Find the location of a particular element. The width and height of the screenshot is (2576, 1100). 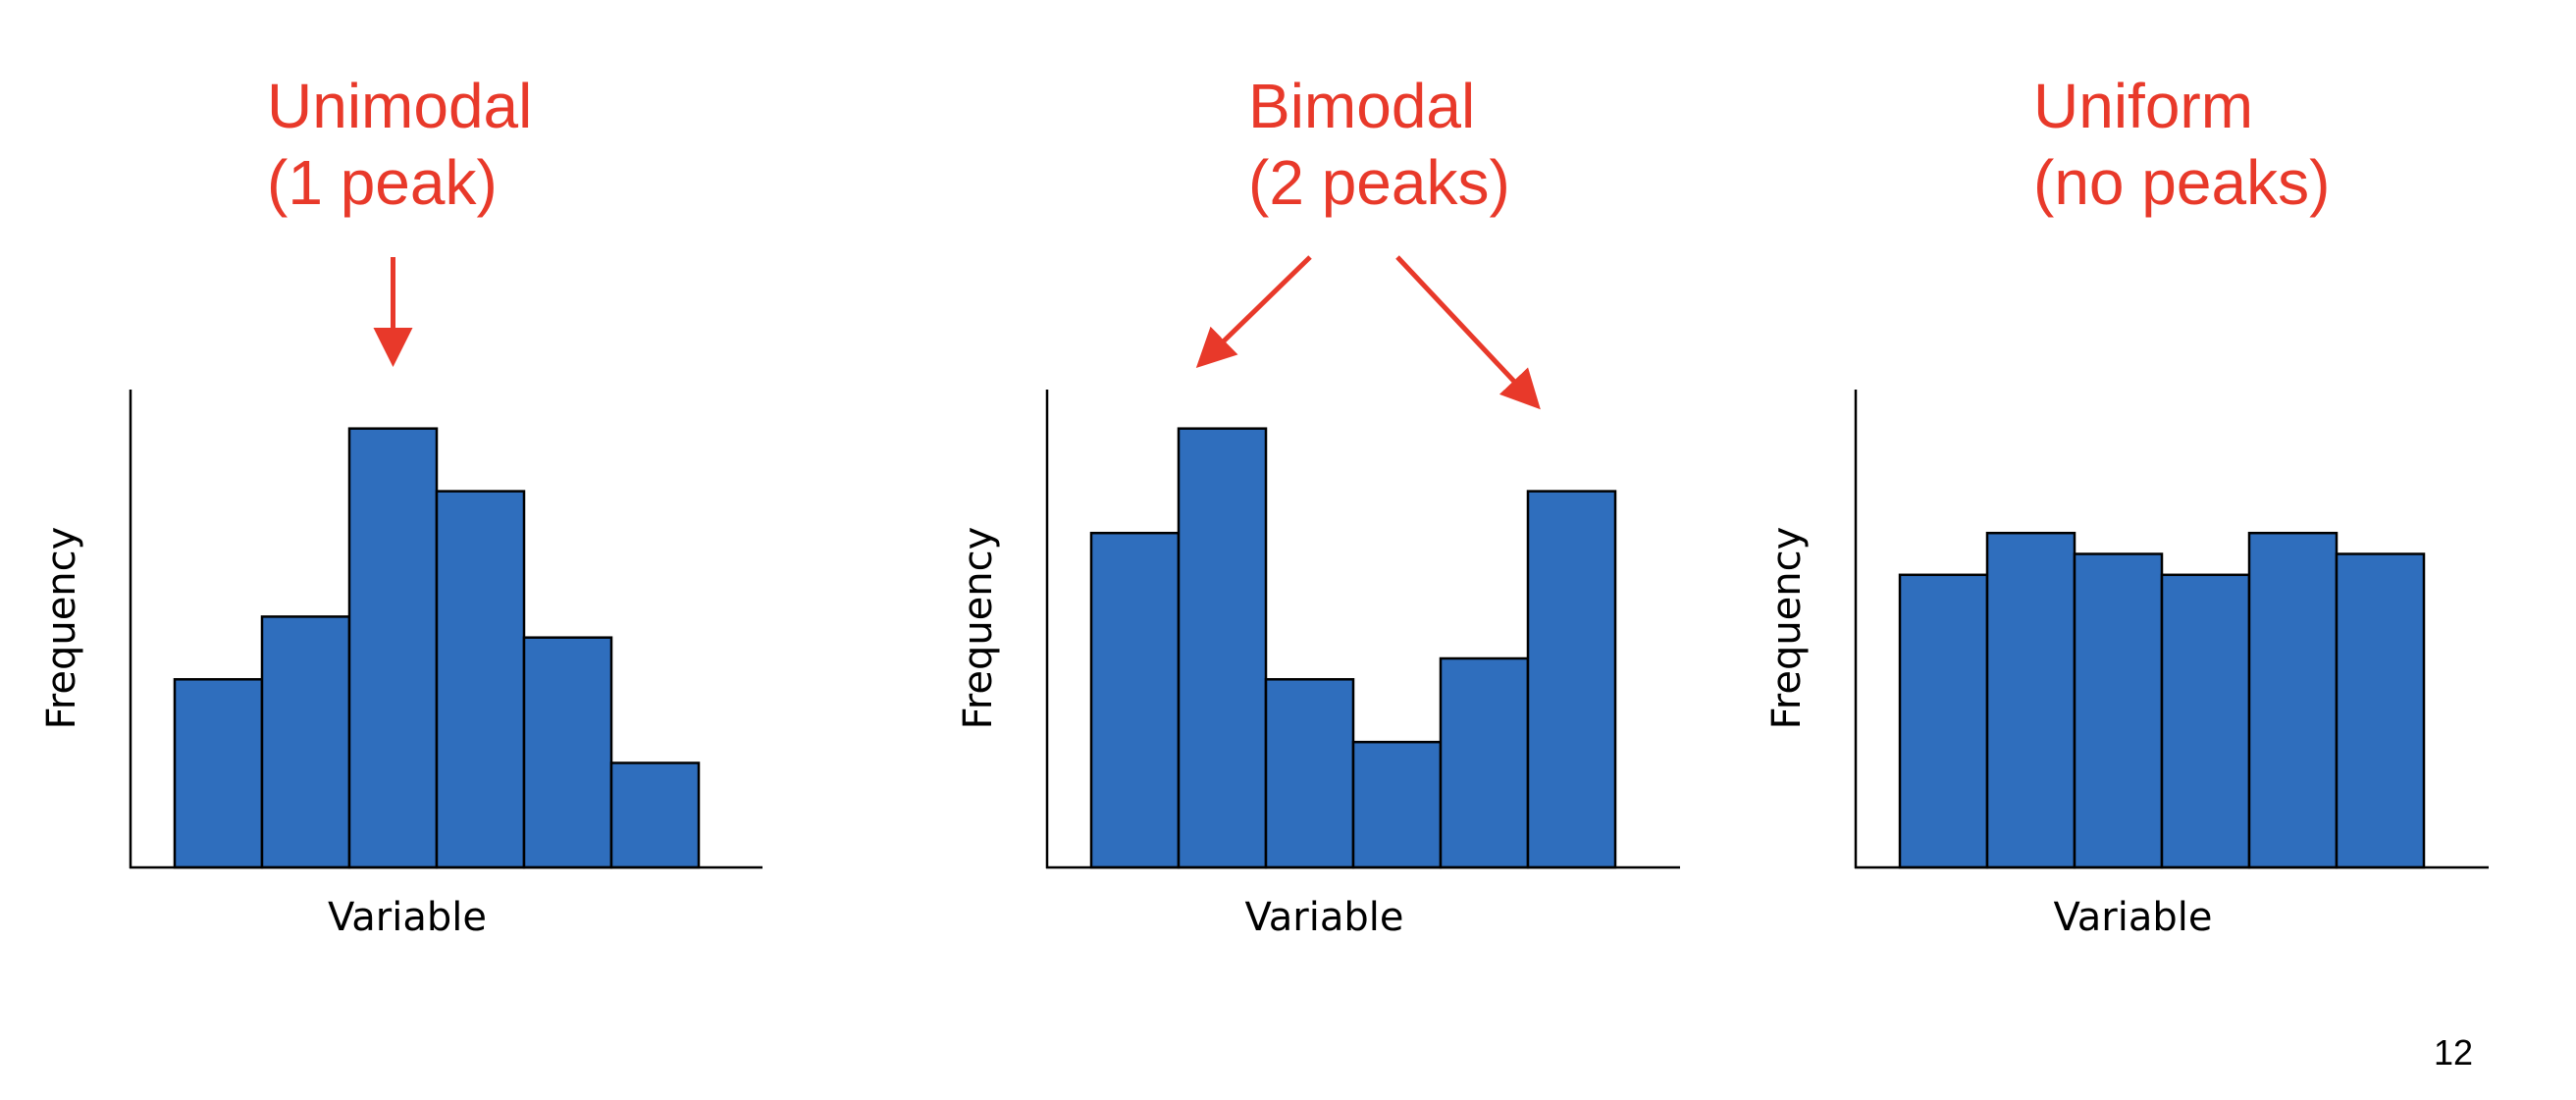

caption-line-1: Bimodal is located at coordinates (1361, 106).